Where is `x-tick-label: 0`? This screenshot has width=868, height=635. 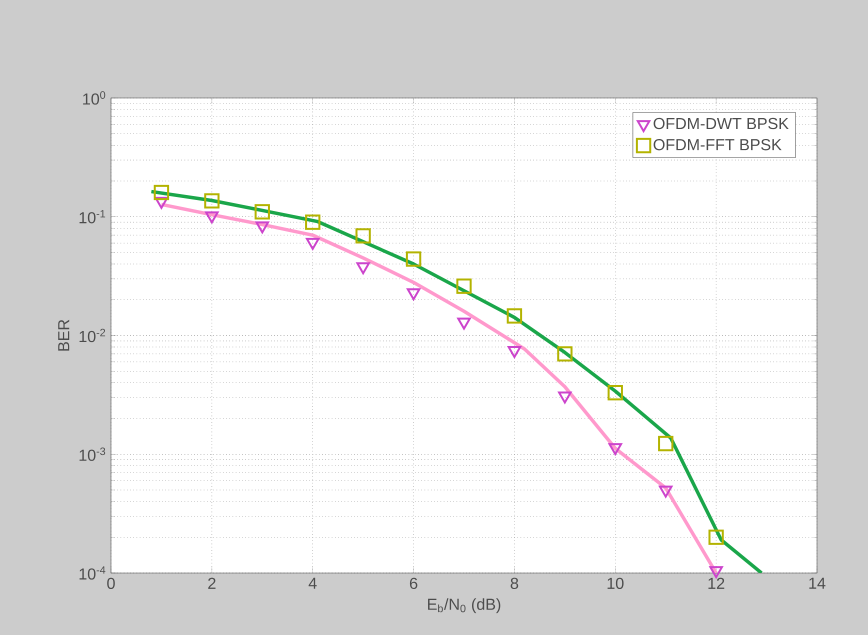 x-tick-label: 0 is located at coordinates (111, 584).